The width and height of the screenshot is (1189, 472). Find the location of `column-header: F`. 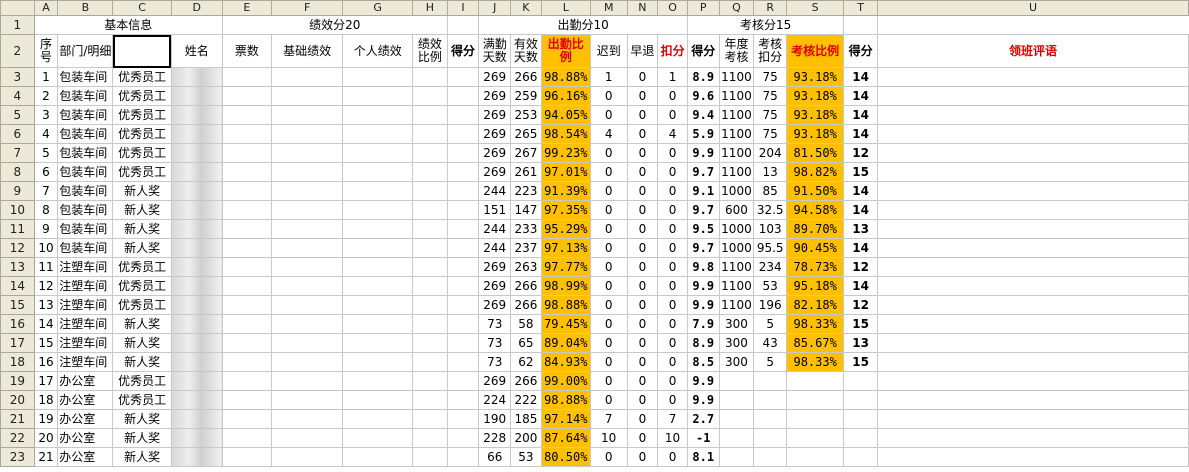

column-header: F is located at coordinates (307, 8).